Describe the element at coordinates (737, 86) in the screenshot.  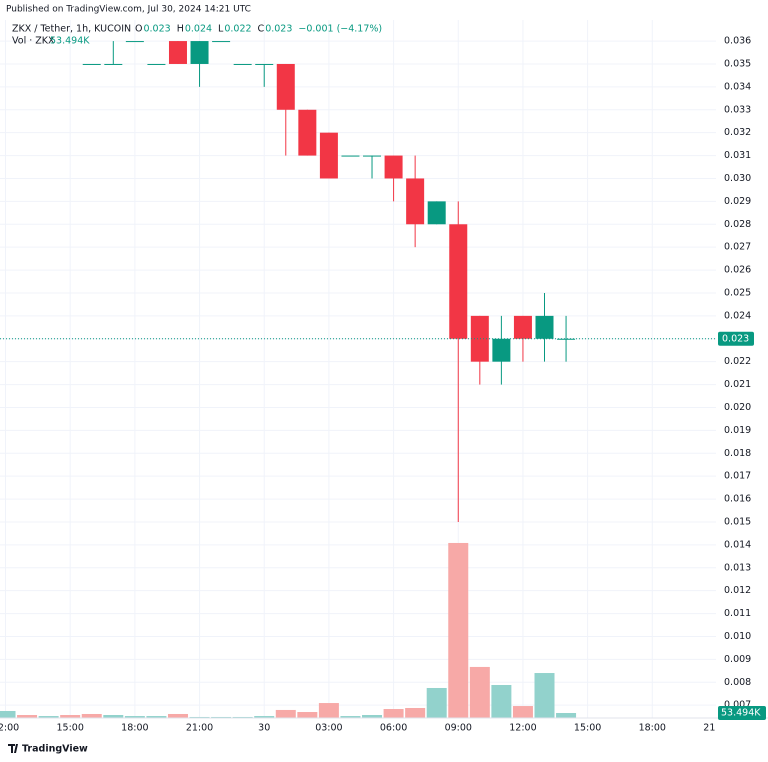
I see `y-tick-label: 0.034` at that location.